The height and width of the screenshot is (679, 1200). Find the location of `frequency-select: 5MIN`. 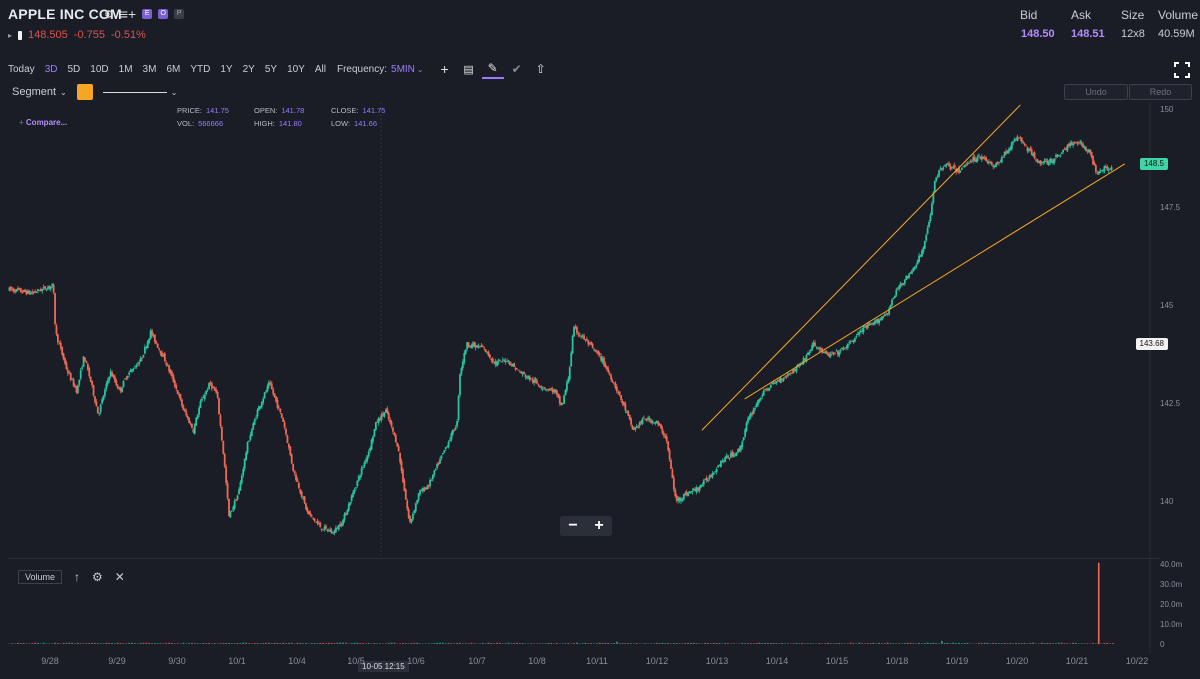

frequency-select: 5MIN is located at coordinates (403, 69).